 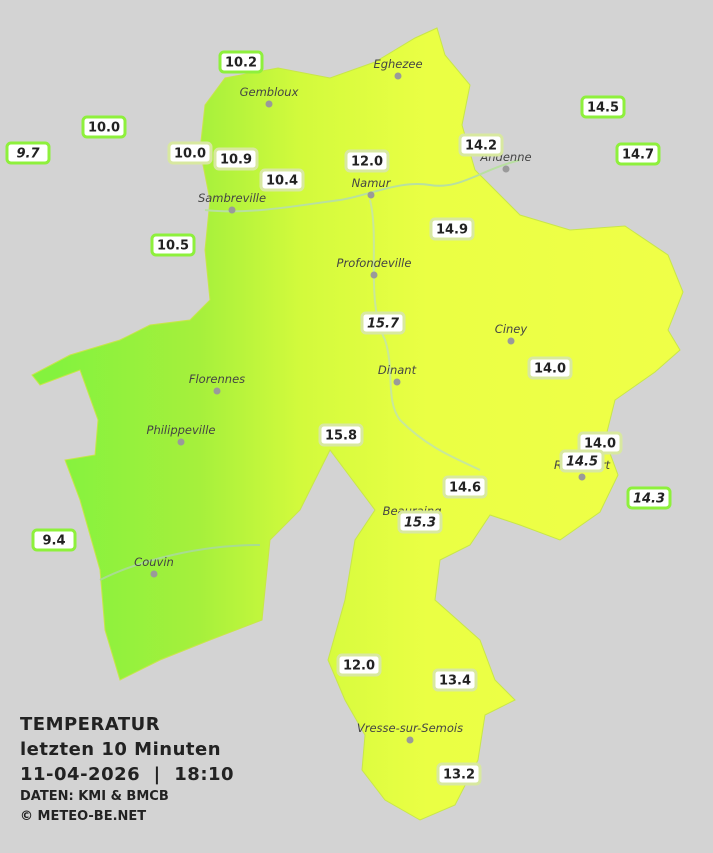 I want to click on station-value: 14.9, so click(x=452, y=230).